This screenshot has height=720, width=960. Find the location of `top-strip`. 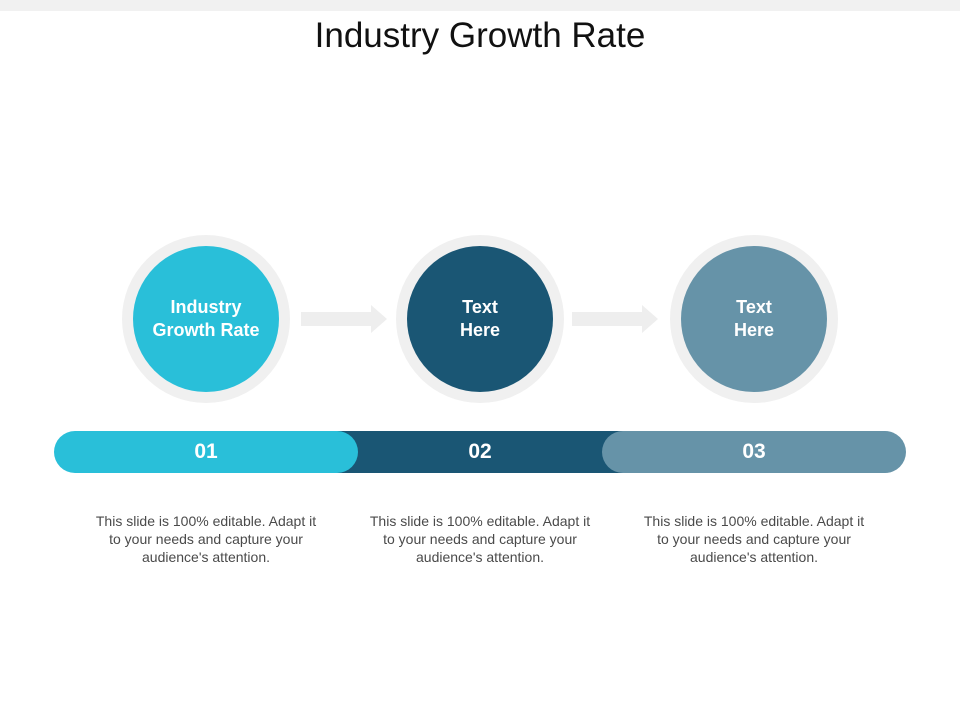

top-strip is located at coordinates (480, 5).